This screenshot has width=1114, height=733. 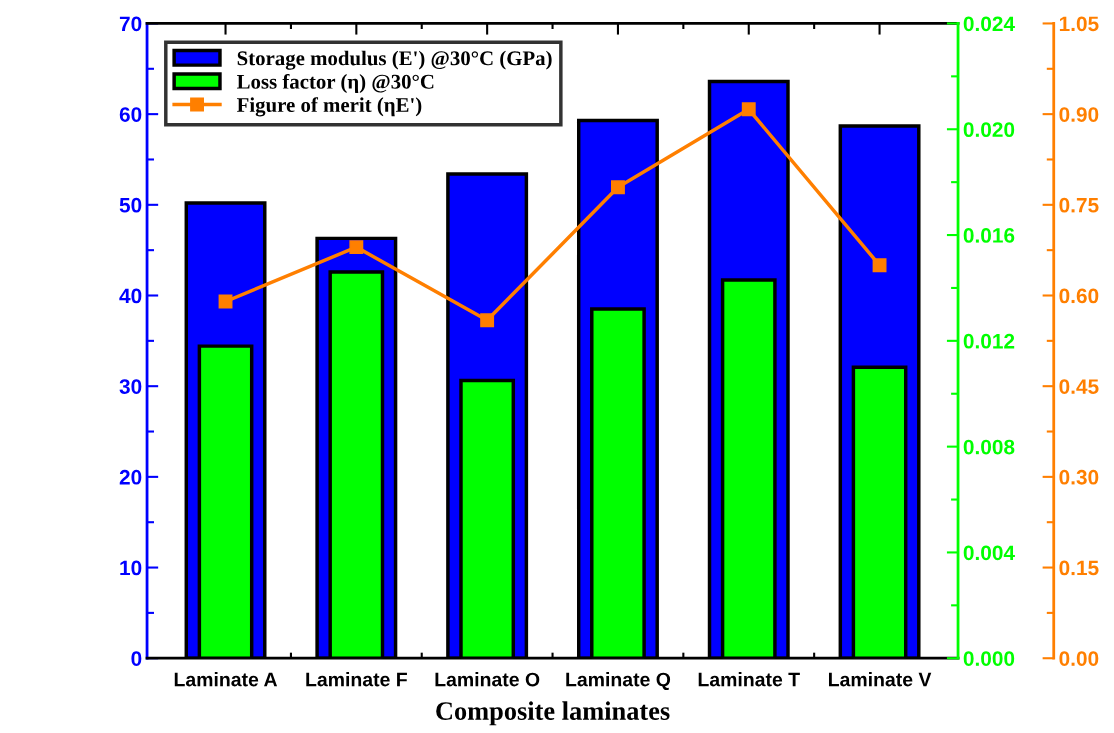 What do you see at coordinates (1079, 205) in the screenshot?
I see `y3-tick-label: 0.75` at bounding box center [1079, 205].